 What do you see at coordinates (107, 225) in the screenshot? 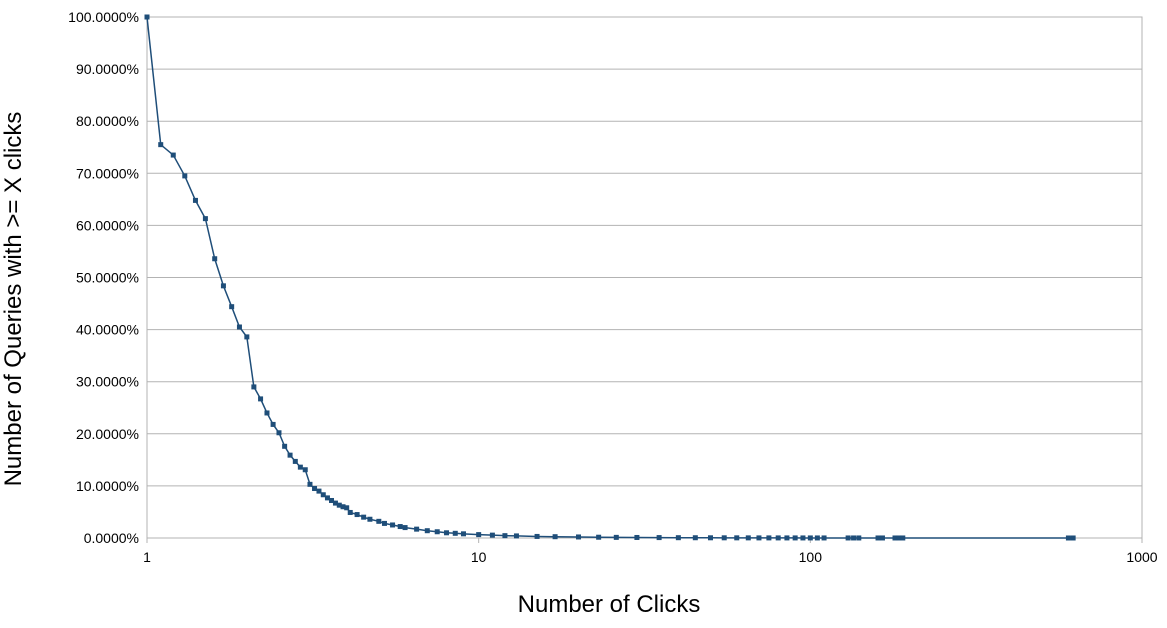
I see `y-tick-label: 60.0000%` at bounding box center [107, 225].